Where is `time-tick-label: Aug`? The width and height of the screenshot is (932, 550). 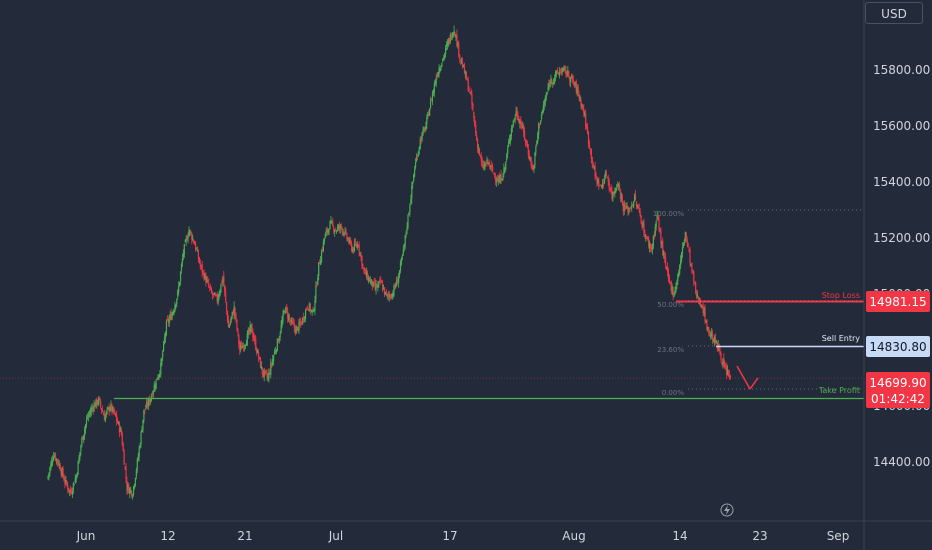 time-tick-label: Aug is located at coordinates (573, 536).